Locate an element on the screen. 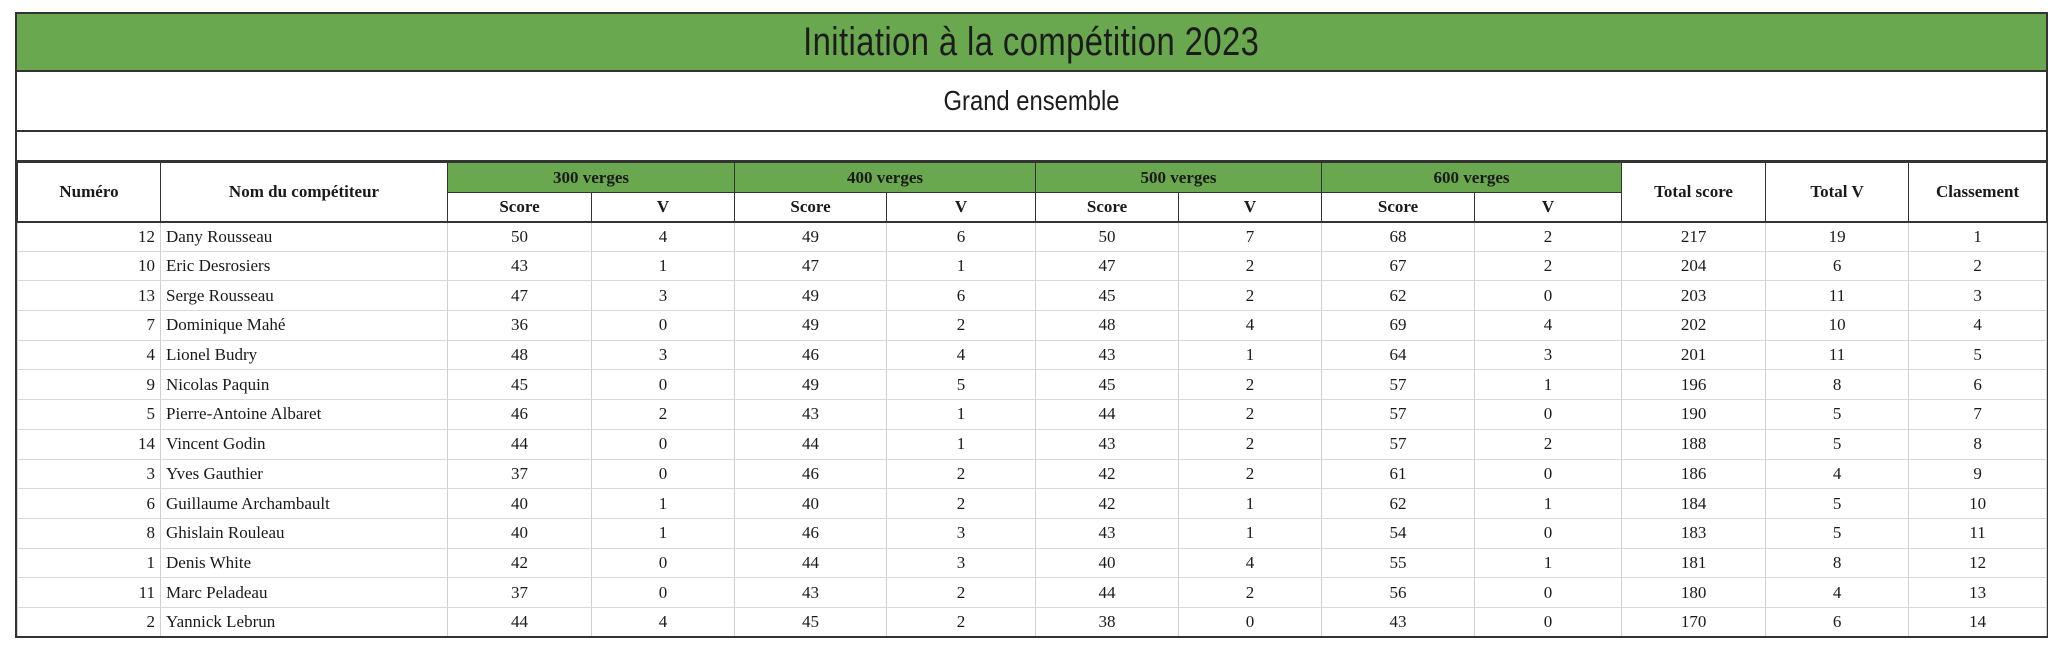  cell-nom: Denis White is located at coordinates (304, 563).